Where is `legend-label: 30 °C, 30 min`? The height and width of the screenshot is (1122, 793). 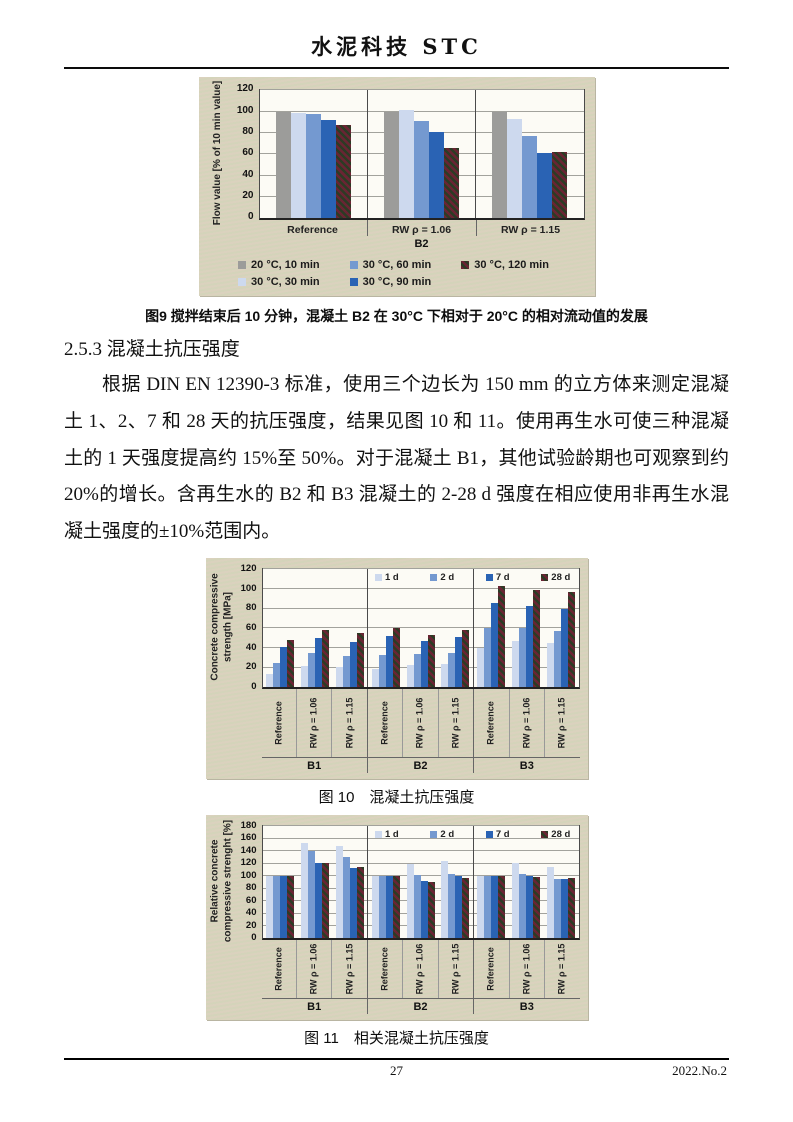
legend-label: 30 °C, 30 min is located at coordinates (285, 282).